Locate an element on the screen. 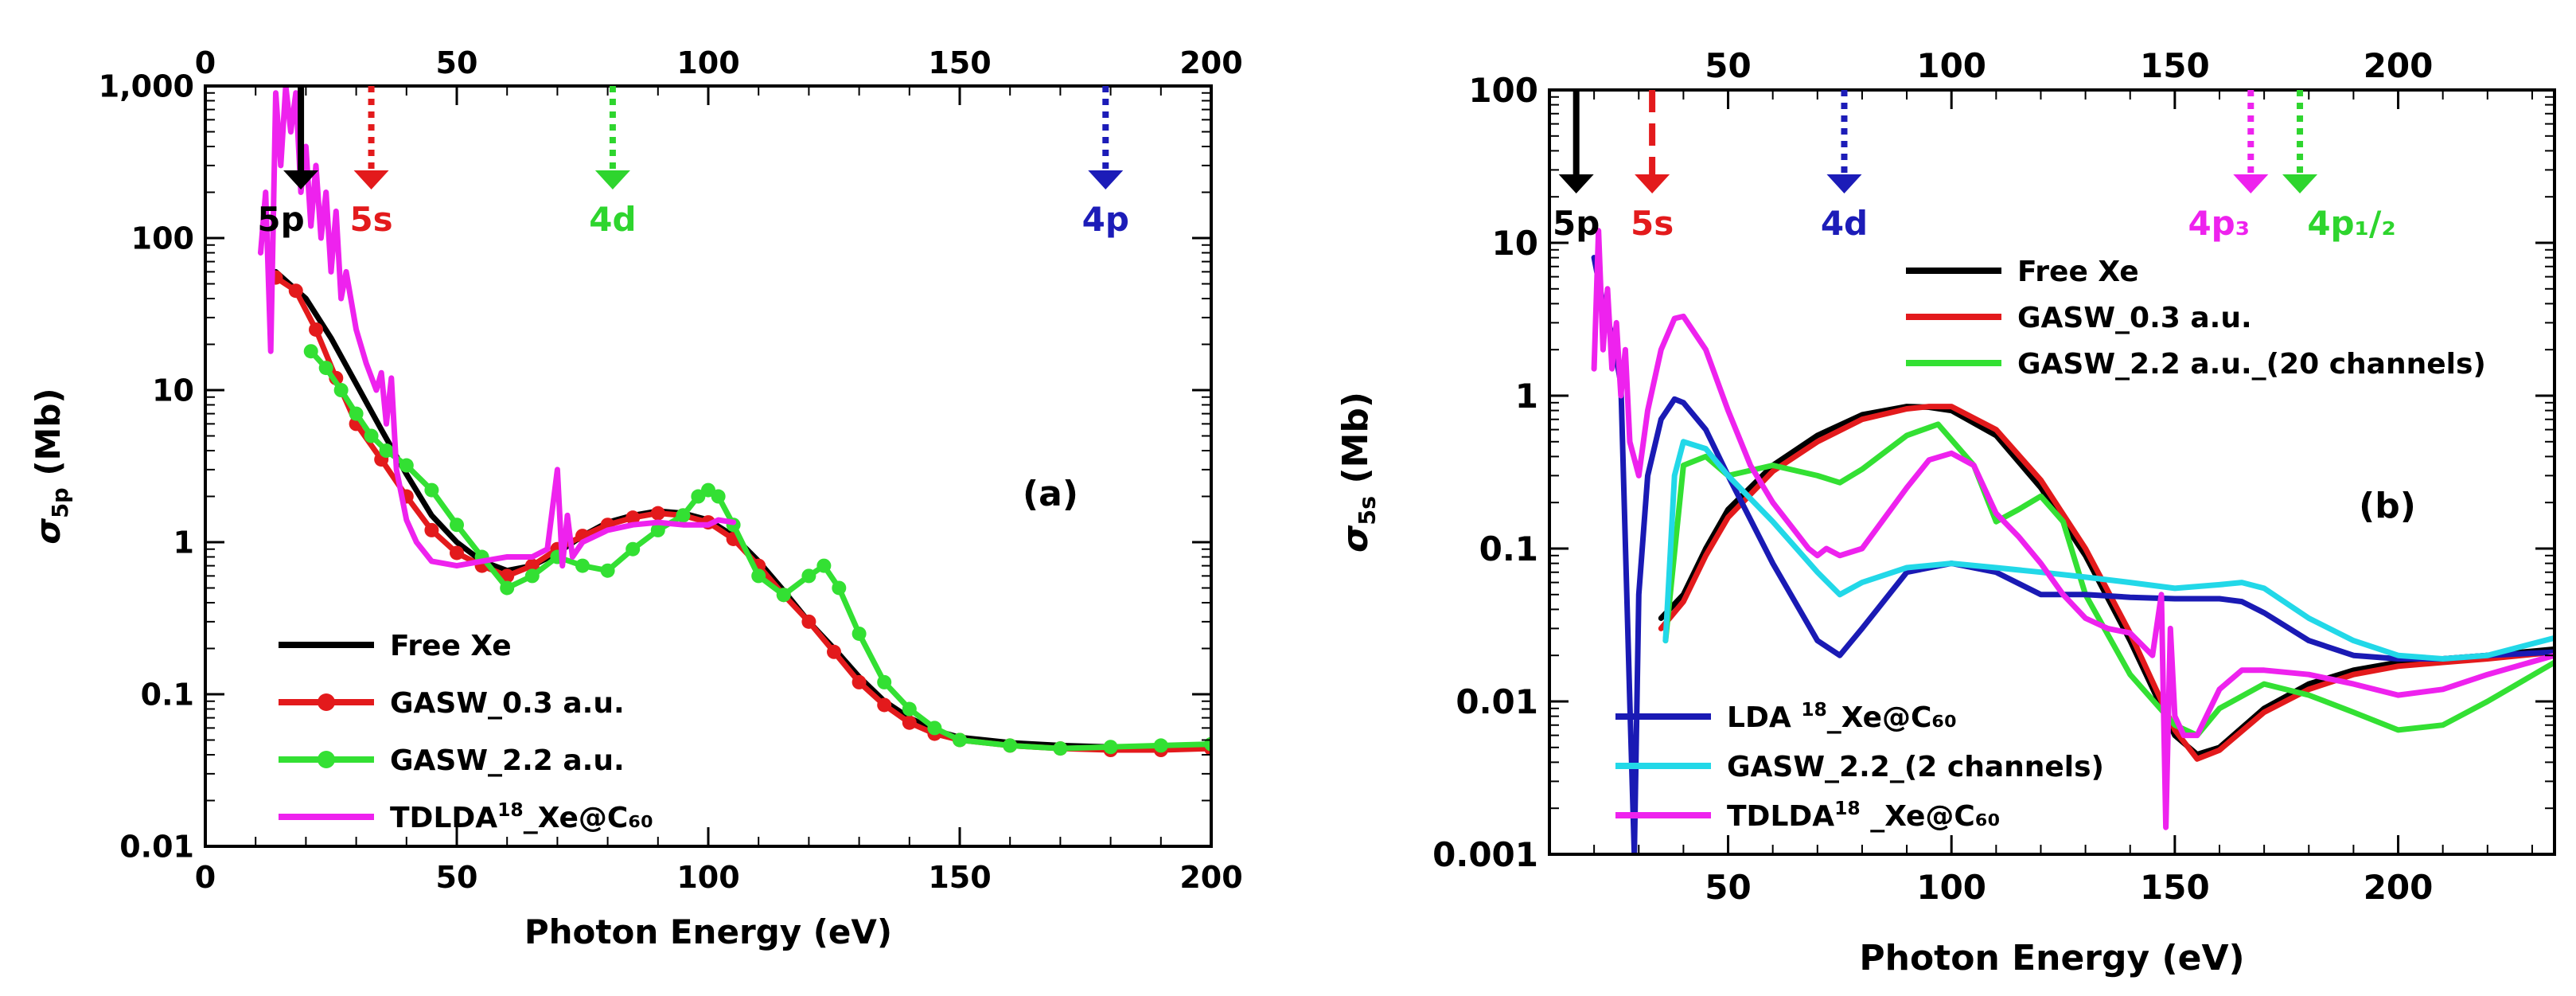  series-line-gasw-0-3-a-u is located at coordinates (2106, 583).